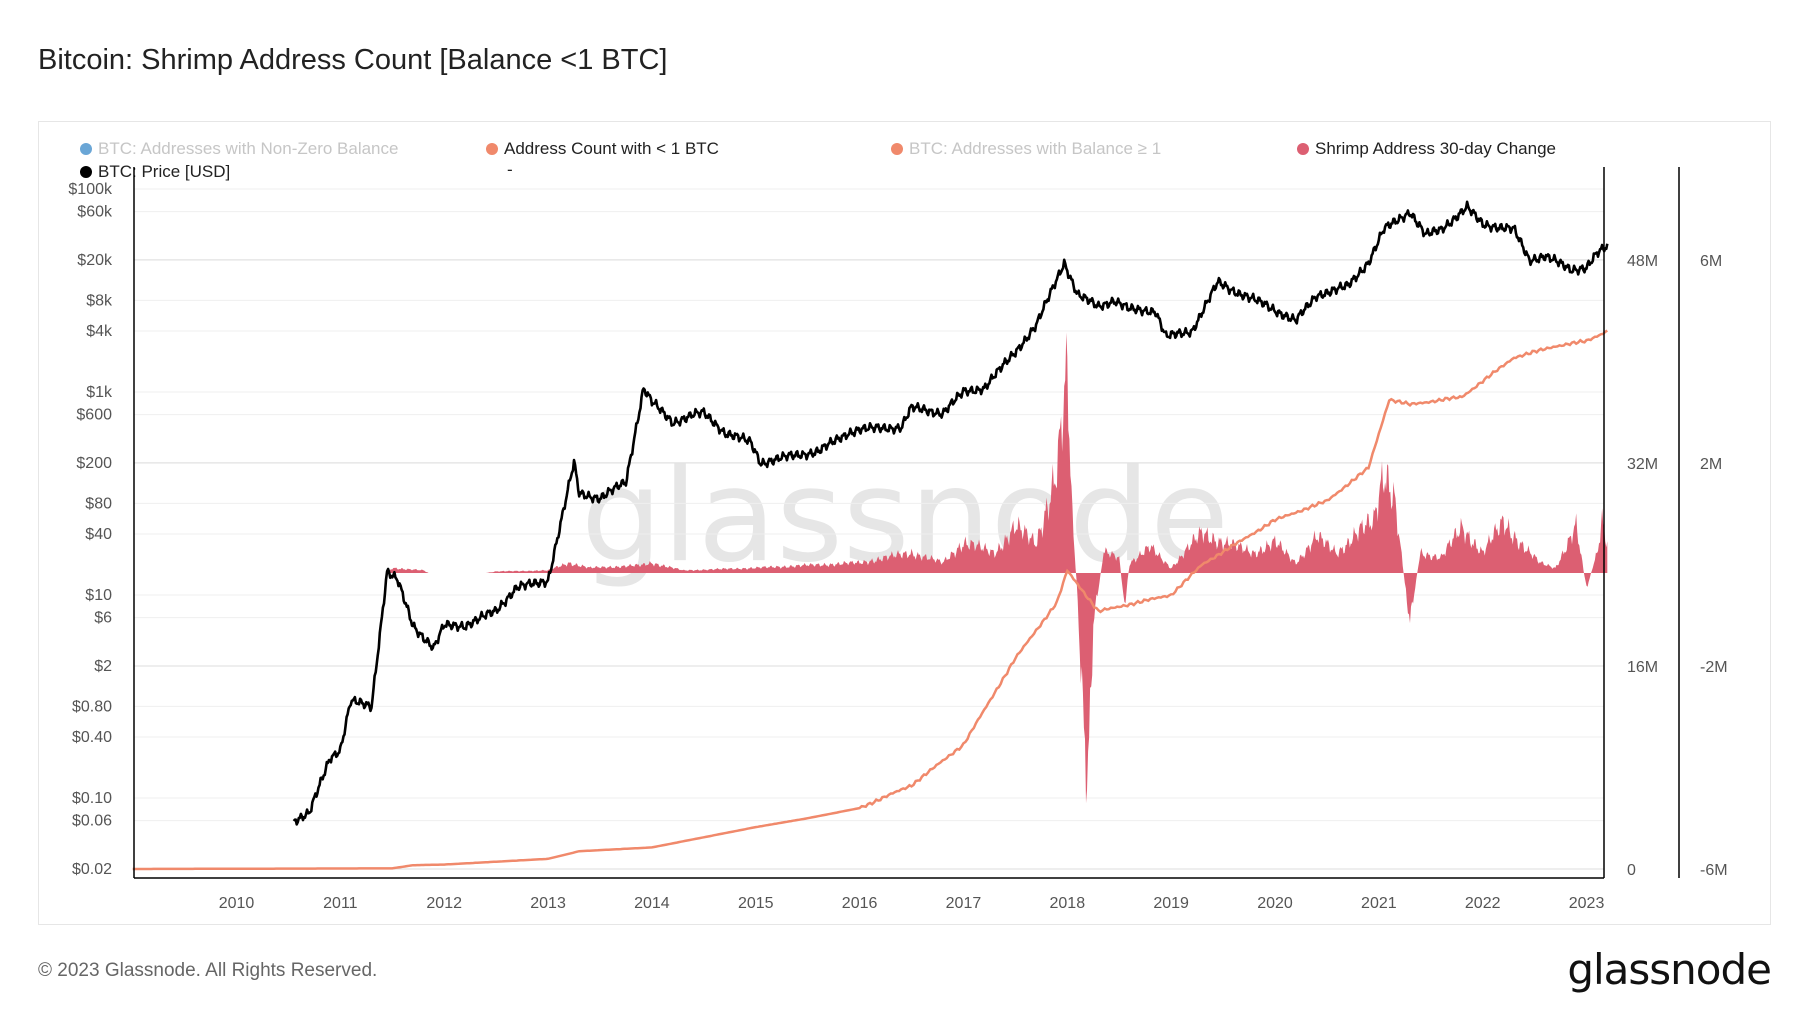  What do you see at coordinates (1642, 261) in the screenshot?
I see `y-right-tick-label: 48M` at bounding box center [1642, 261].